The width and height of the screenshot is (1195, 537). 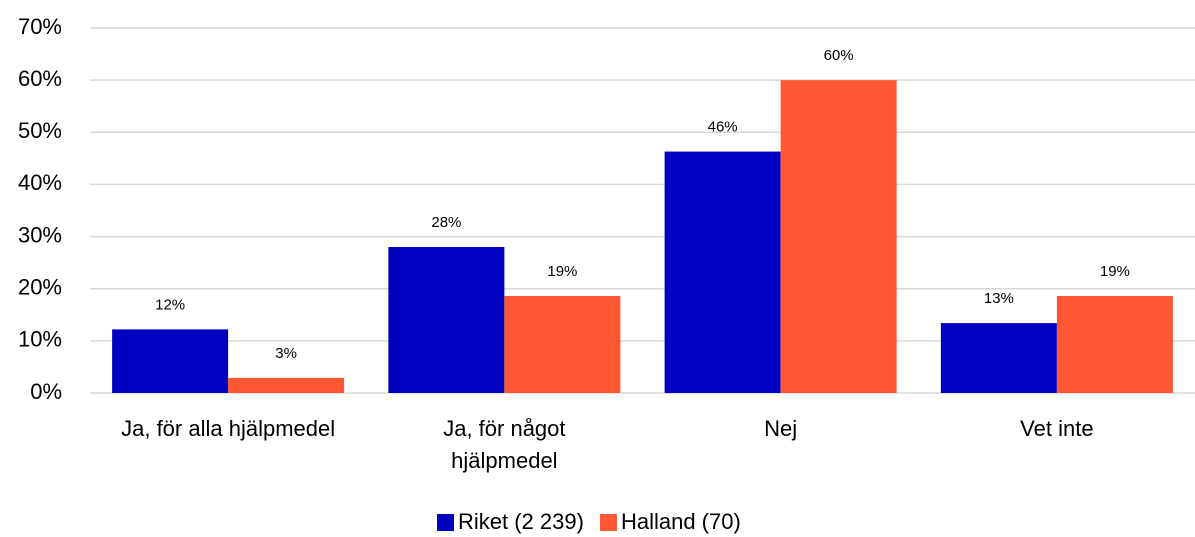 I want to click on data-label: 13%, so click(x=999, y=298).